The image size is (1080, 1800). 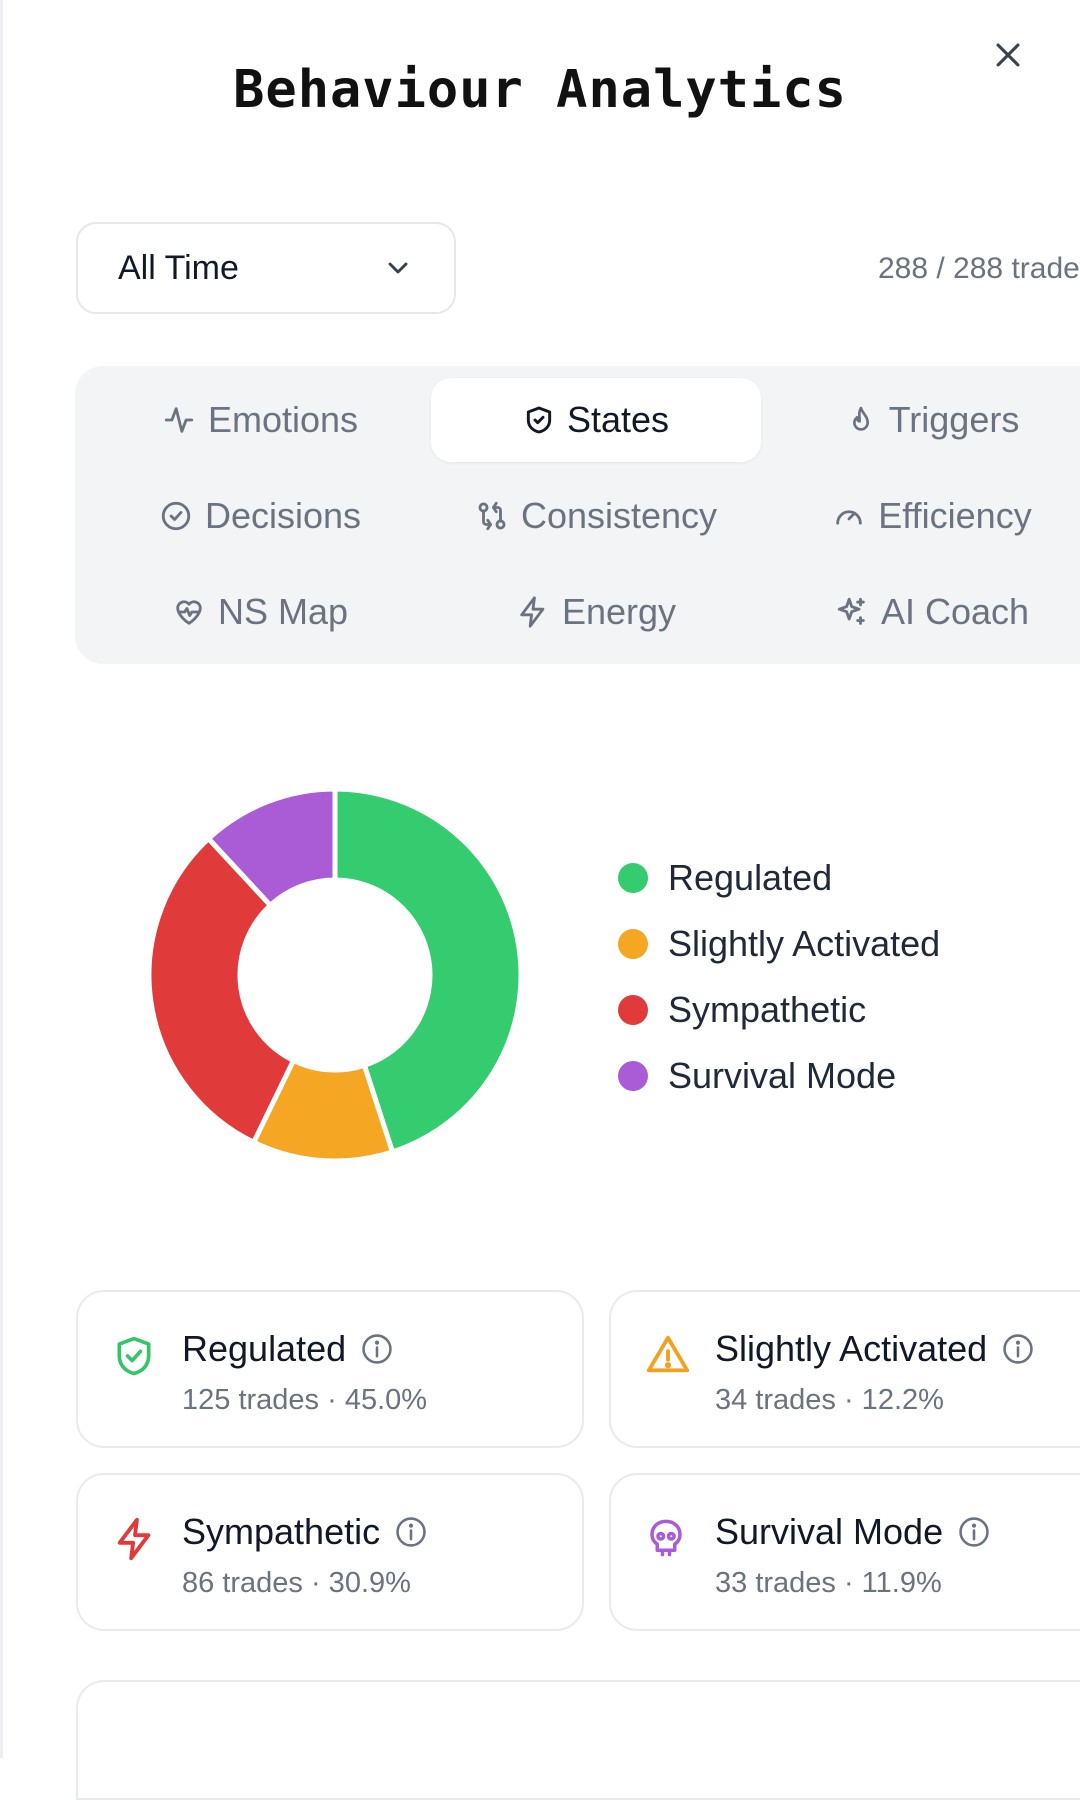 I want to click on tab-energy: Energy, so click(x=596, y=612).